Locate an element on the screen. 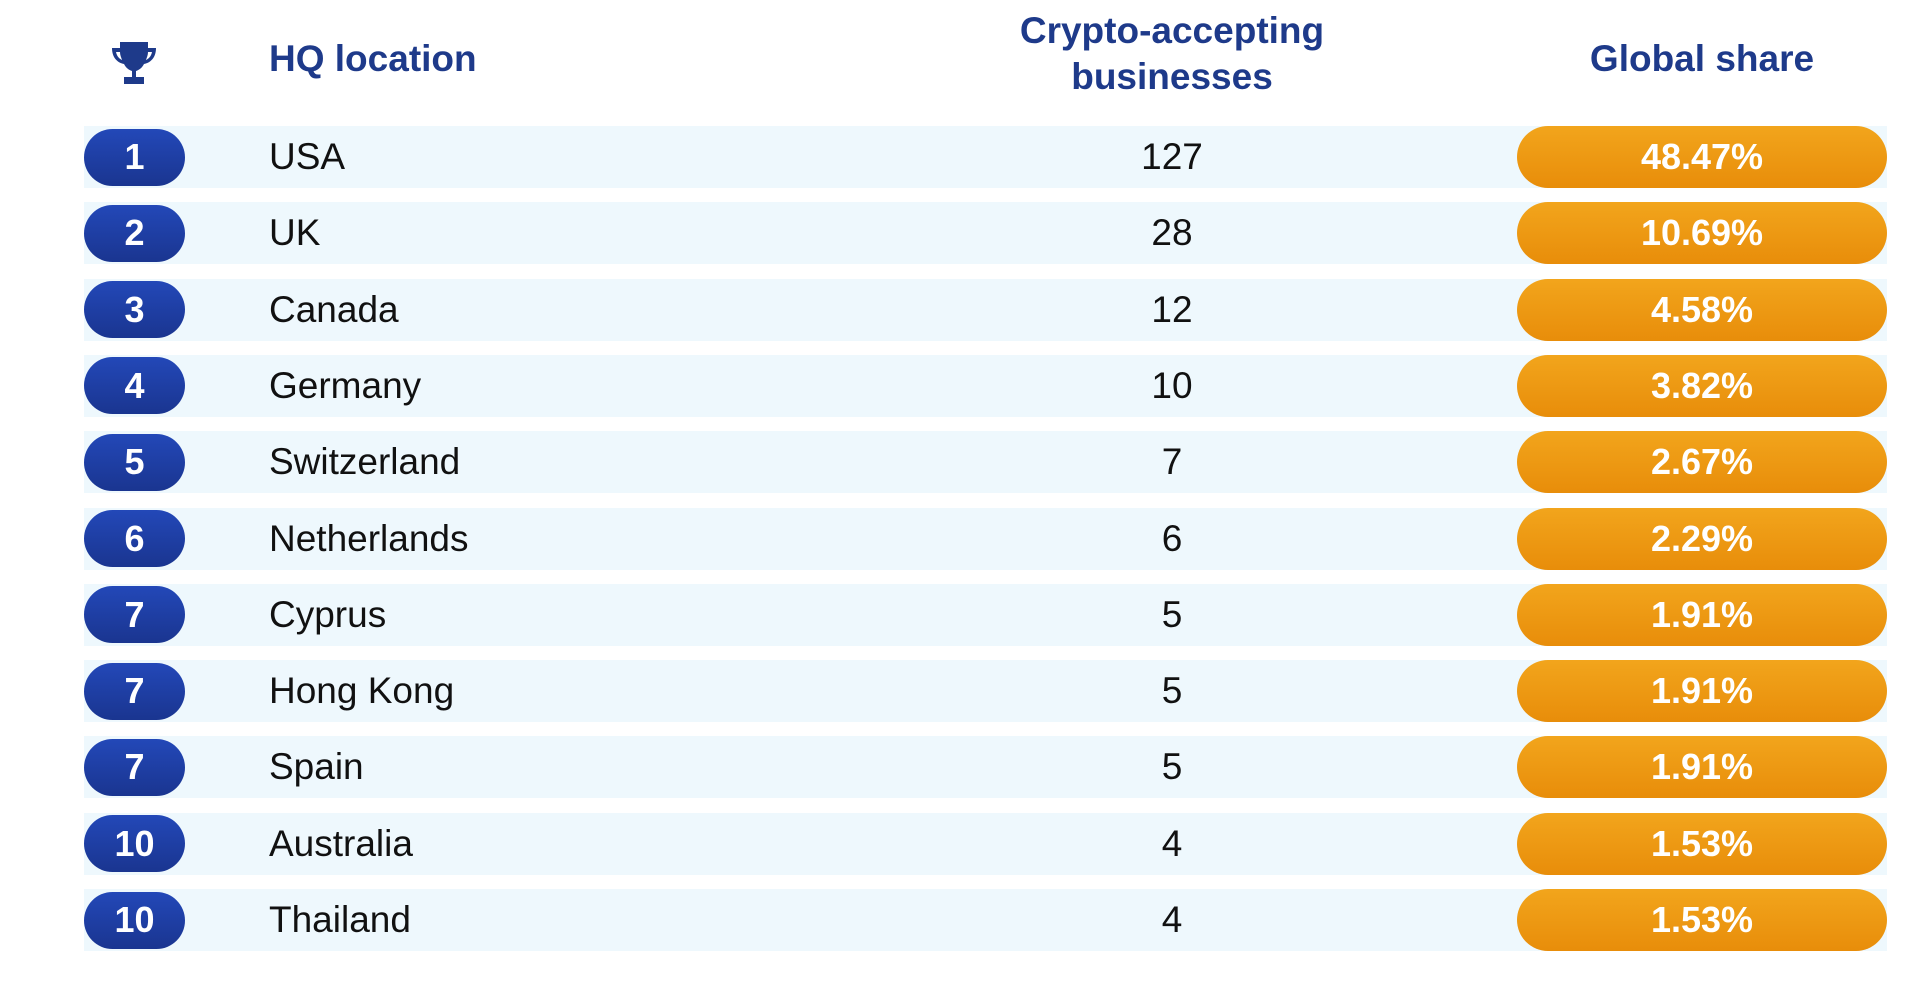 The width and height of the screenshot is (1924, 982). location: Thailand is located at coordinates (340, 919).